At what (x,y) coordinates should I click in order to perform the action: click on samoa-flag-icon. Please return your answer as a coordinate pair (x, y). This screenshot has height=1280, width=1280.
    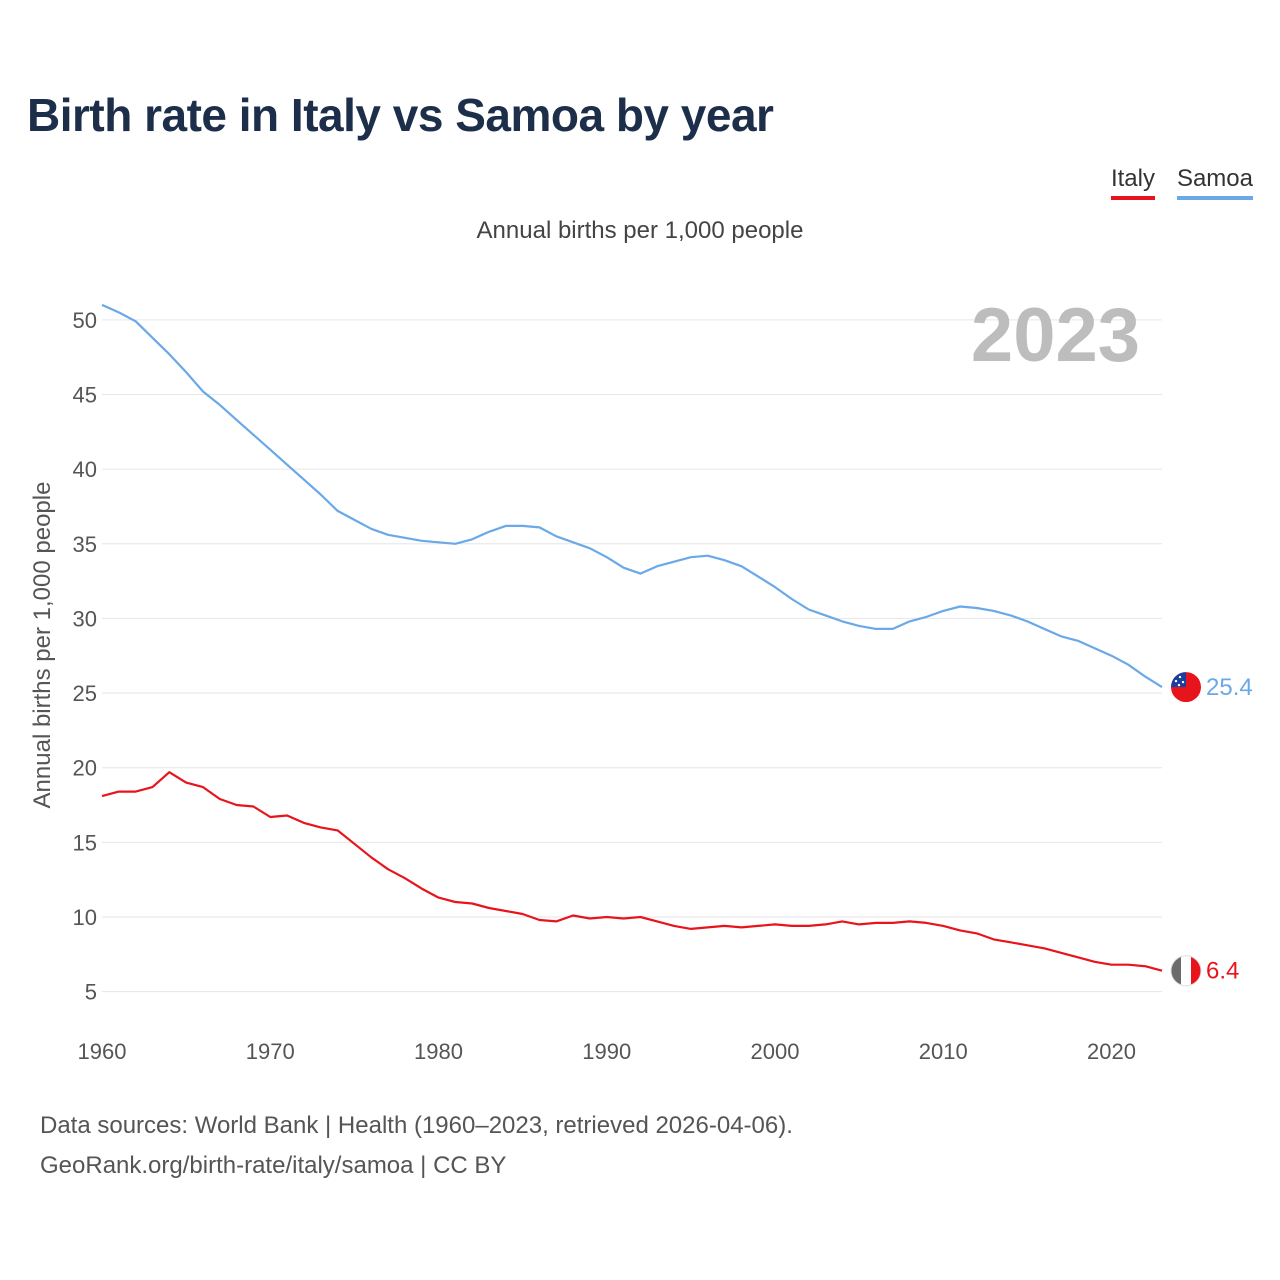
    Looking at the image, I should click on (1186, 687).